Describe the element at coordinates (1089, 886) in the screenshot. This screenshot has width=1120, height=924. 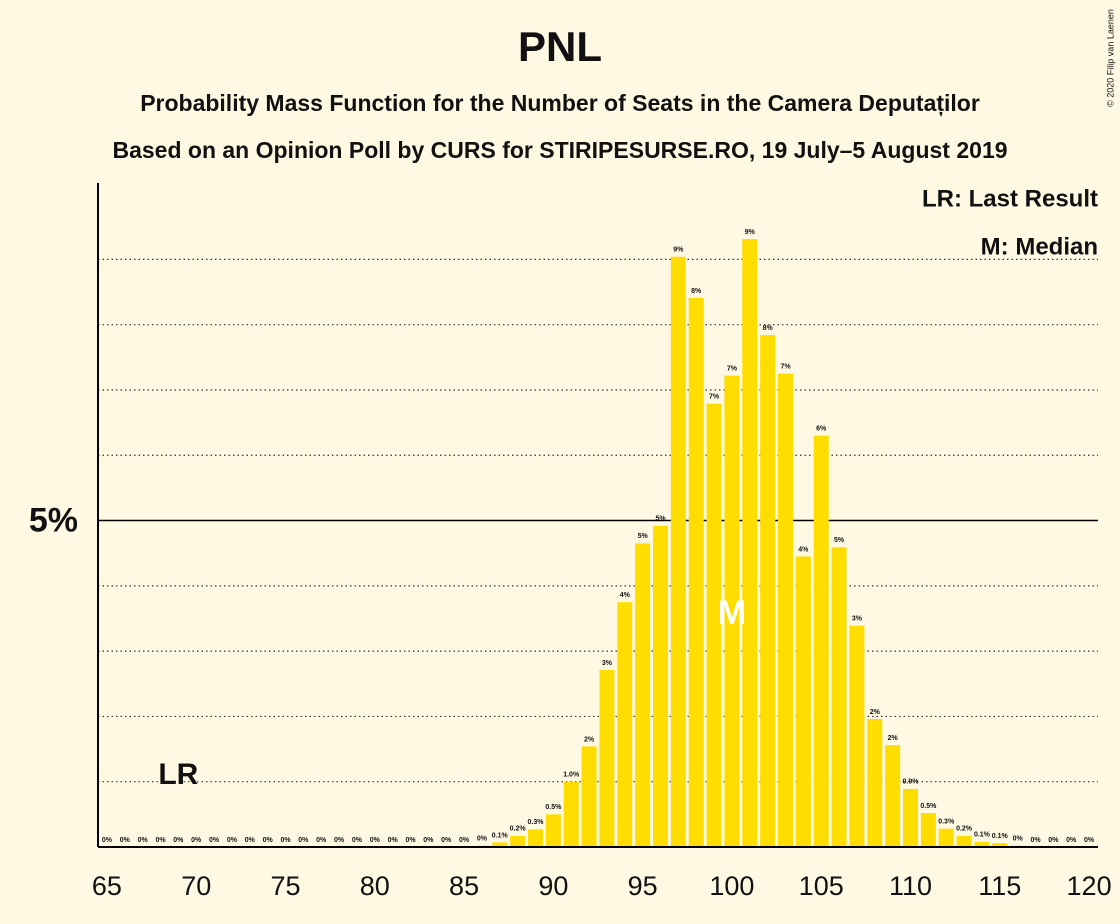
I see `x-tick-label: 120` at that location.